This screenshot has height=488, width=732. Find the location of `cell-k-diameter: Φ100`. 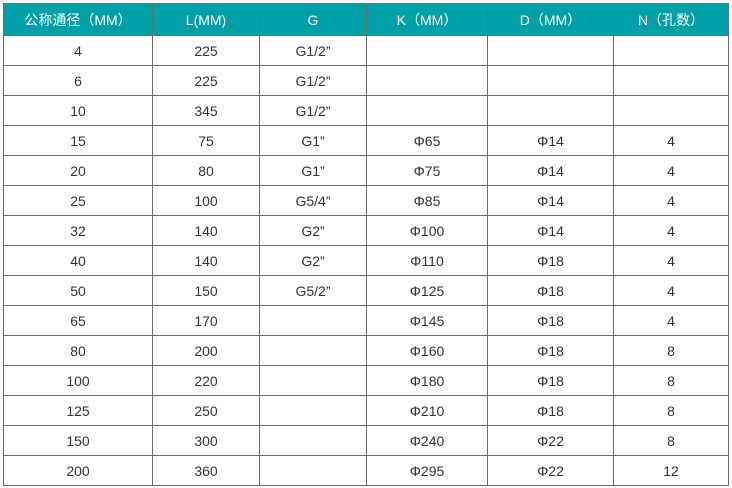

cell-k-diameter: Φ100 is located at coordinates (427, 230).